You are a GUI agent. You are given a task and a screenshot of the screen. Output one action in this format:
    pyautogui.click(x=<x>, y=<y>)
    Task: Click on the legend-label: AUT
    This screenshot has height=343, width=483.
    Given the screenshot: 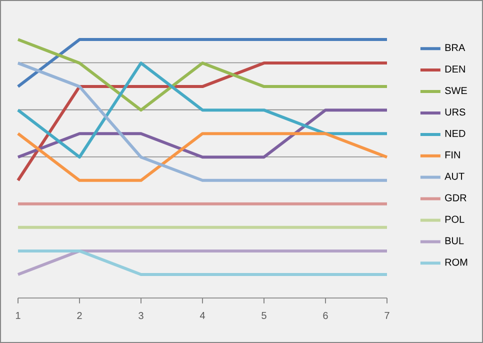 What is the action you would take?
    pyautogui.click(x=454, y=176)
    